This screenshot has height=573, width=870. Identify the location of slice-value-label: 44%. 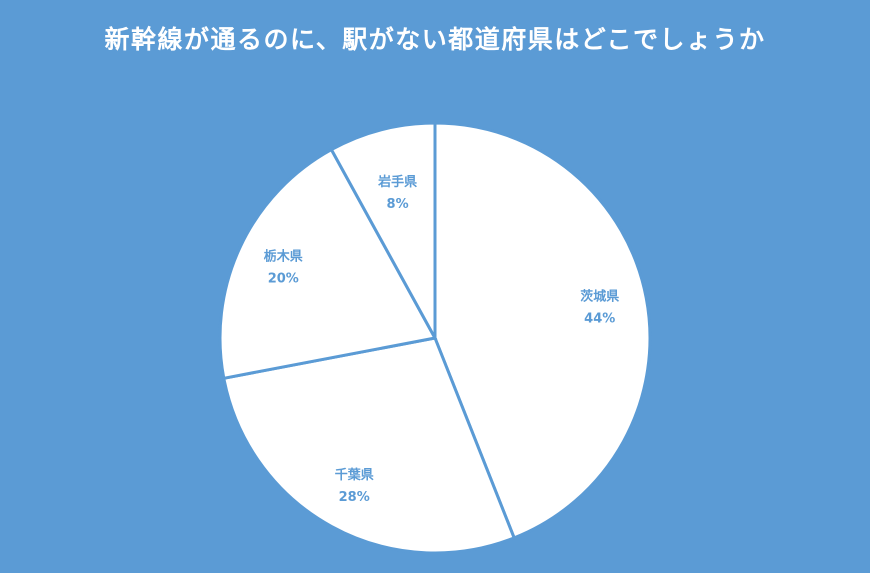
(599, 319).